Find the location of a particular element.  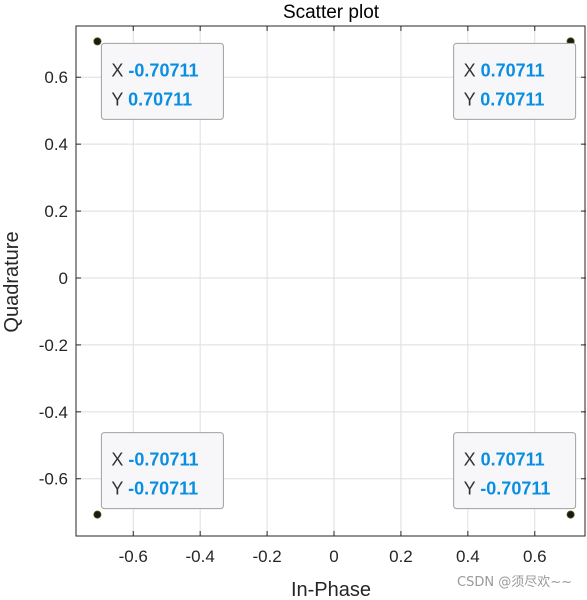

chart-title: Scatter plot is located at coordinates (331, 12).